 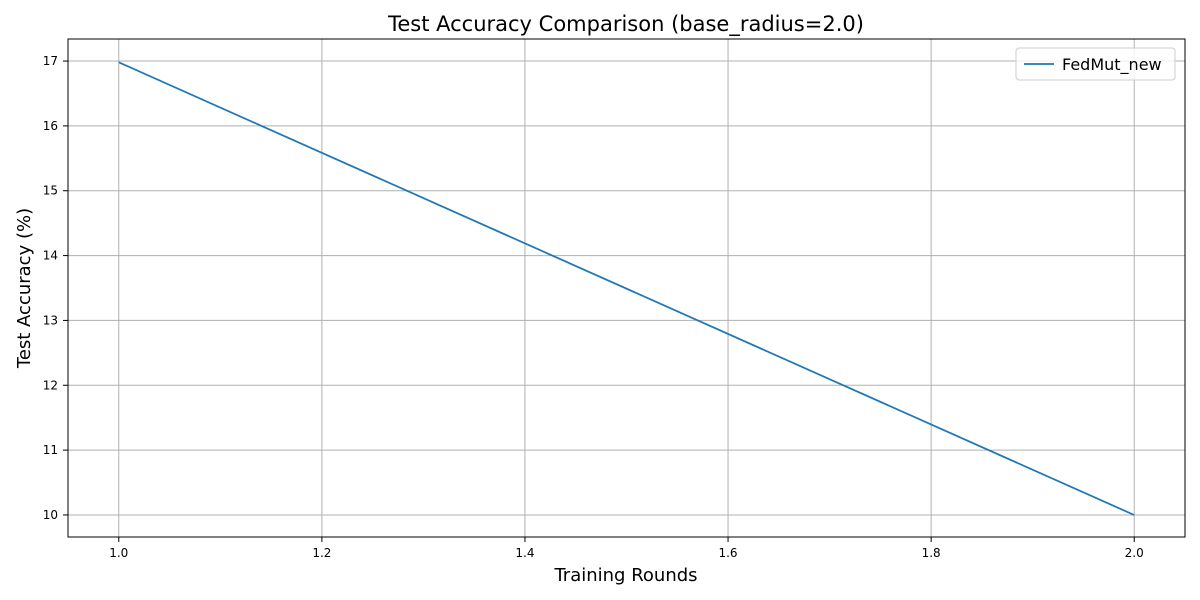 What do you see at coordinates (321, 553) in the screenshot?
I see `x-tick-label: 1.2` at bounding box center [321, 553].